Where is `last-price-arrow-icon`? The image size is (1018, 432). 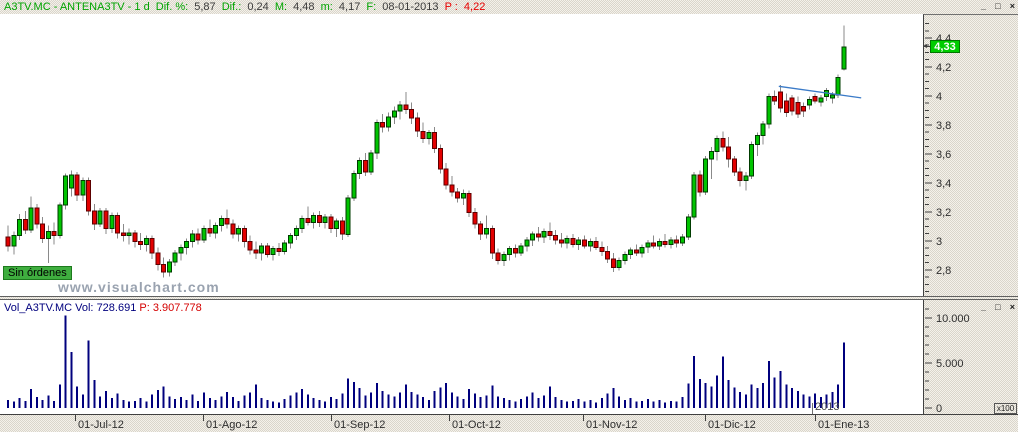
last-price-arrow-icon is located at coordinates (926, 46).